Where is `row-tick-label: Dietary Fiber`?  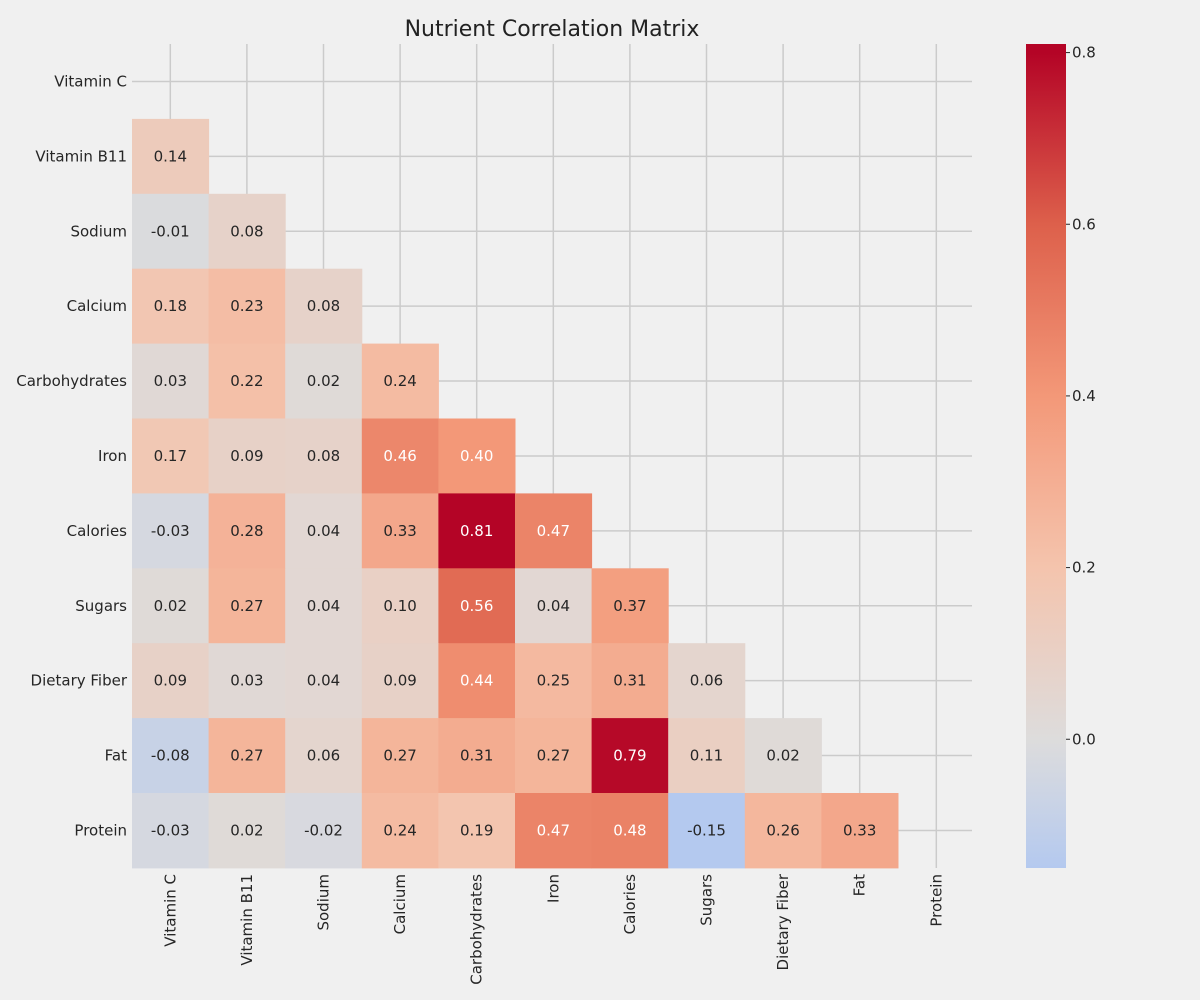
row-tick-label: Dietary Fiber is located at coordinates (79, 681).